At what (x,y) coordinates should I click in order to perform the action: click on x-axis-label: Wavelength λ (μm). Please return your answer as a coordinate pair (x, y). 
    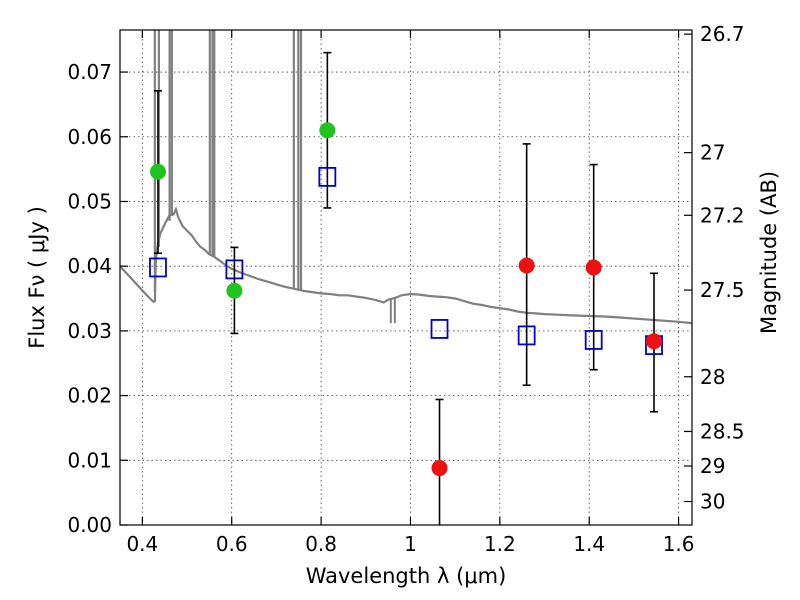
    Looking at the image, I should click on (406, 576).